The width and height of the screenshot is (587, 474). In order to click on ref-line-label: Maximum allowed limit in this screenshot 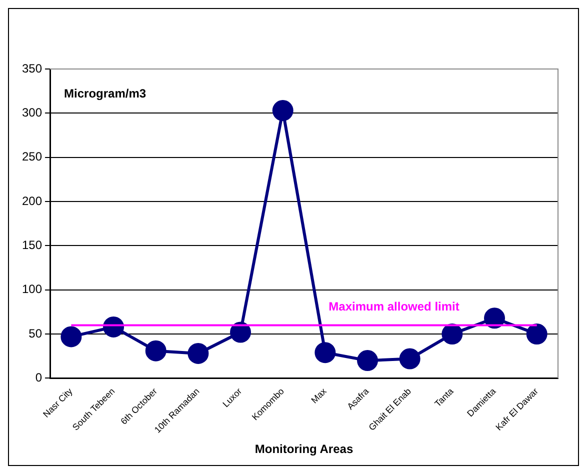, I will do `click(394, 307)`.